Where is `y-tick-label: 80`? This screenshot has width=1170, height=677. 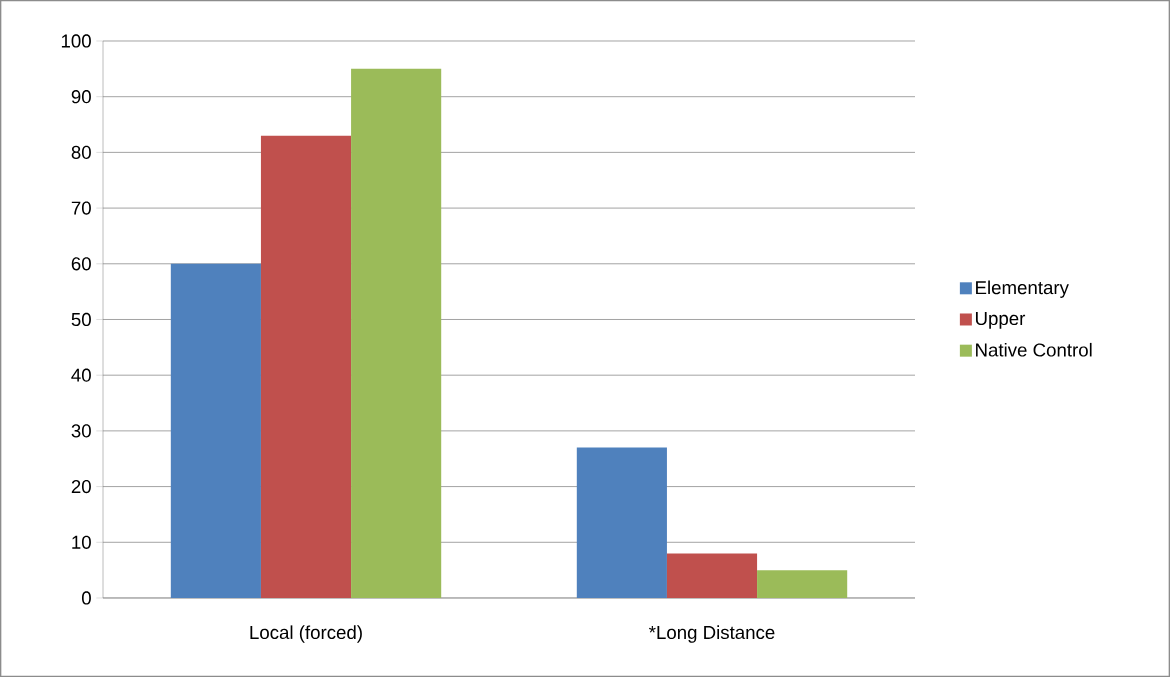 y-tick-label: 80 is located at coordinates (81, 152).